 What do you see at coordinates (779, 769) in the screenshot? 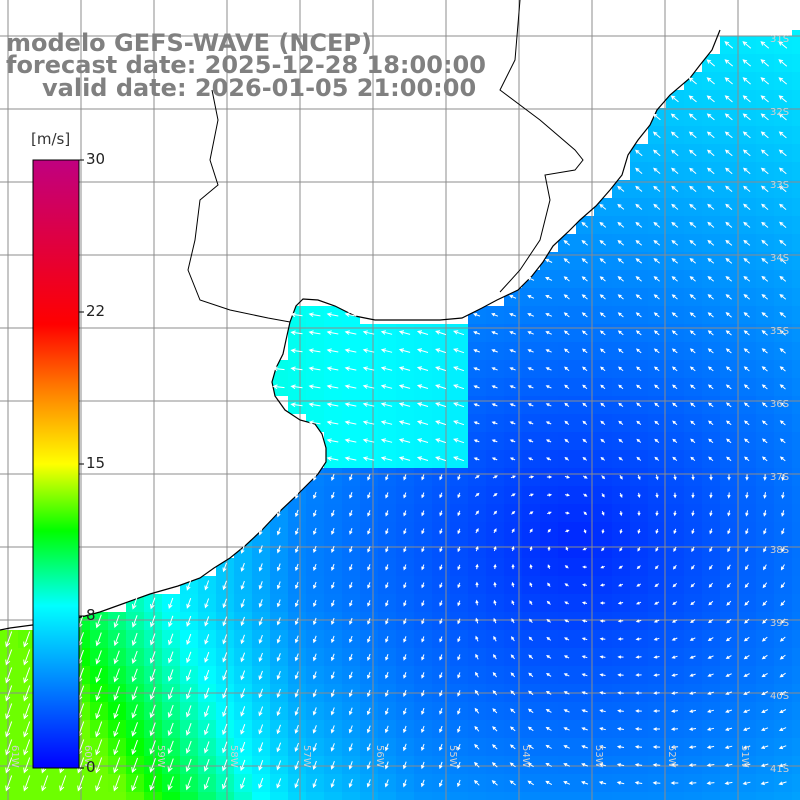
I see `lat-label: 41S` at bounding box center [779, 769].